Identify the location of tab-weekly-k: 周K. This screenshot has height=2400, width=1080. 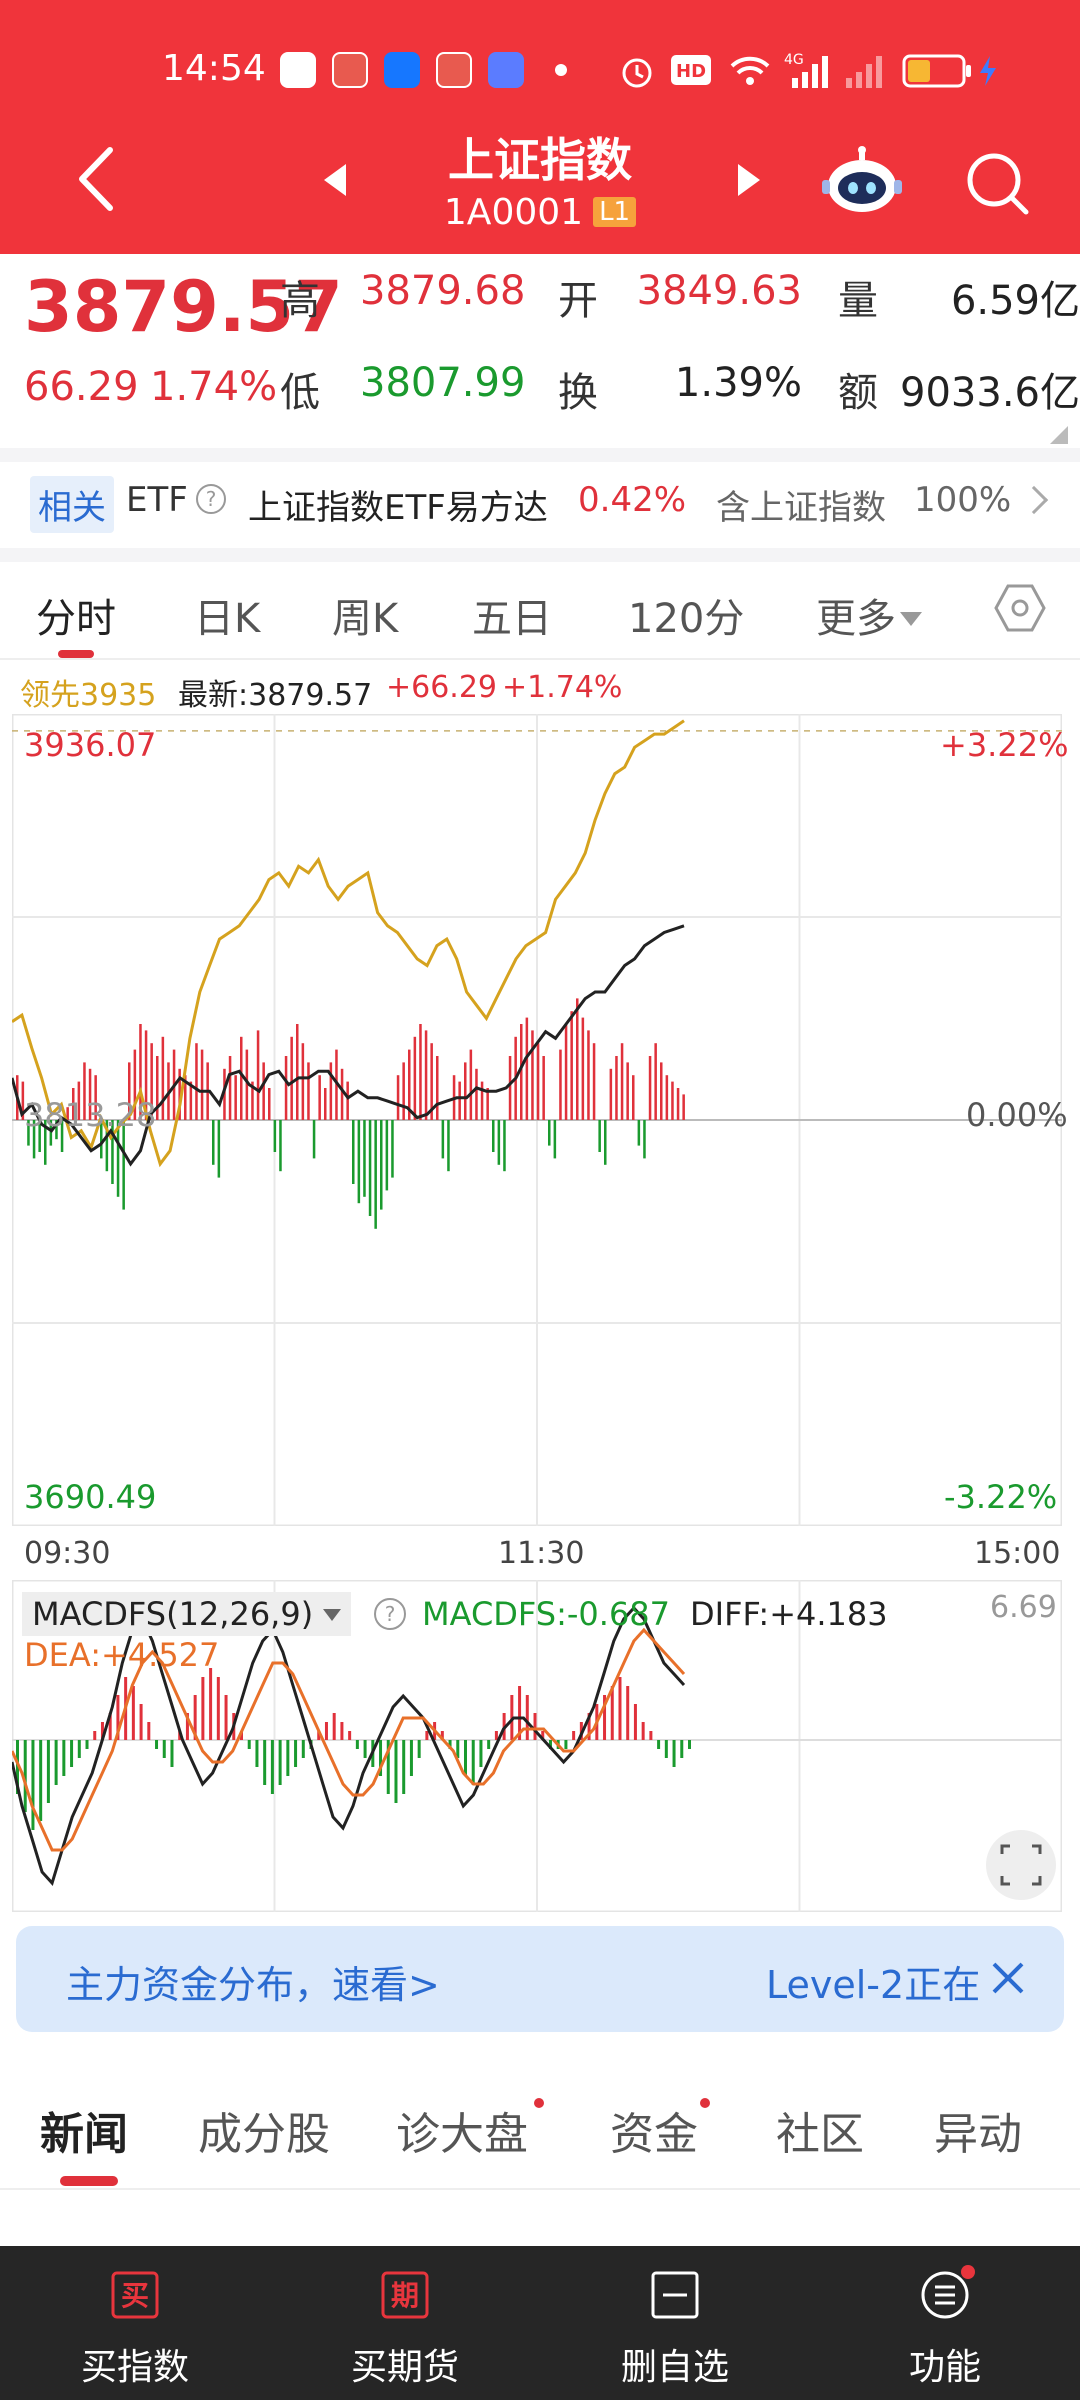
(365, 619).